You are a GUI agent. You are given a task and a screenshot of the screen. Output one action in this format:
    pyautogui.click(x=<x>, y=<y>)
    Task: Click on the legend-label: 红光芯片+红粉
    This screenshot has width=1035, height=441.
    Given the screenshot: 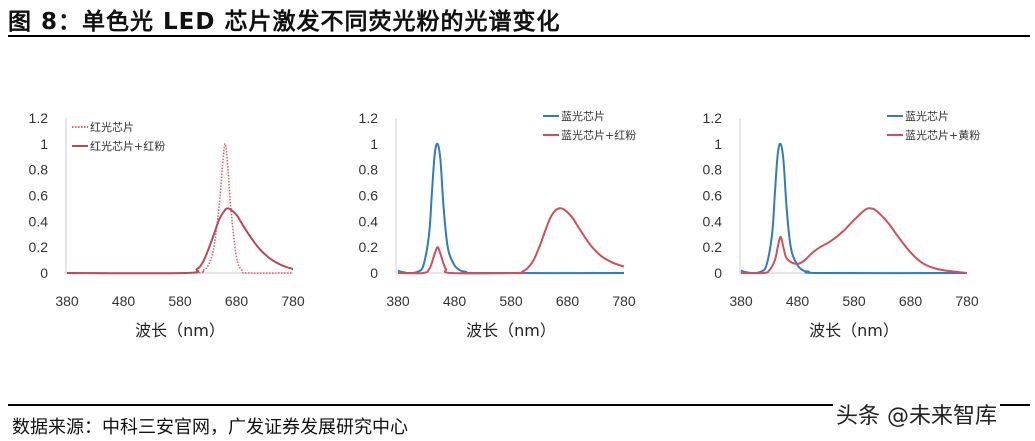 What is the action you would take?
    pyautogui.click(x=127, y=146)
    